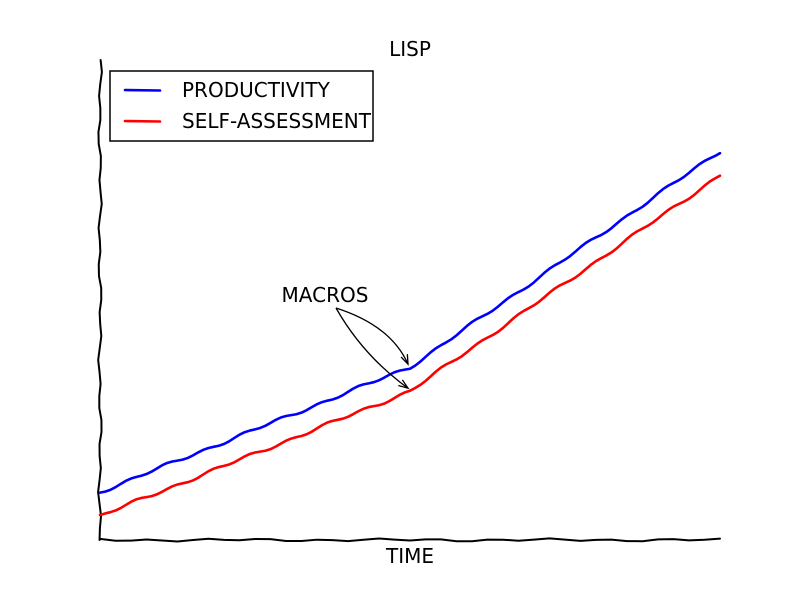 This screenshot has height=600, width=800. I want to click on legend: PRODUCTIVITY SELF-ASSESSMENT, so click(241, 106).